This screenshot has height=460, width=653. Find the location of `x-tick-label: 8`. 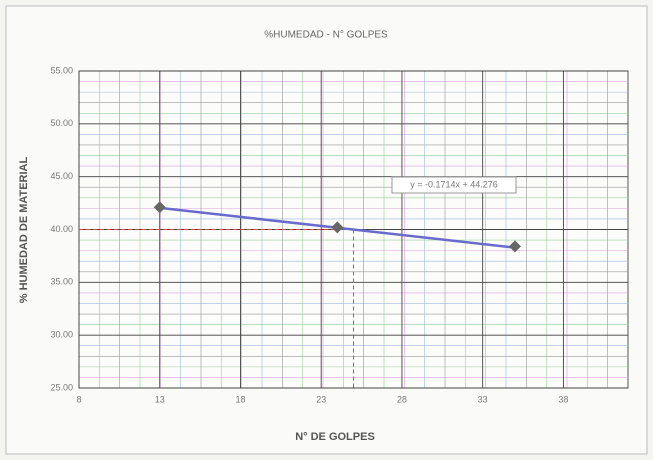

x-tick-label: 8 is located at coordinates (78, 399).